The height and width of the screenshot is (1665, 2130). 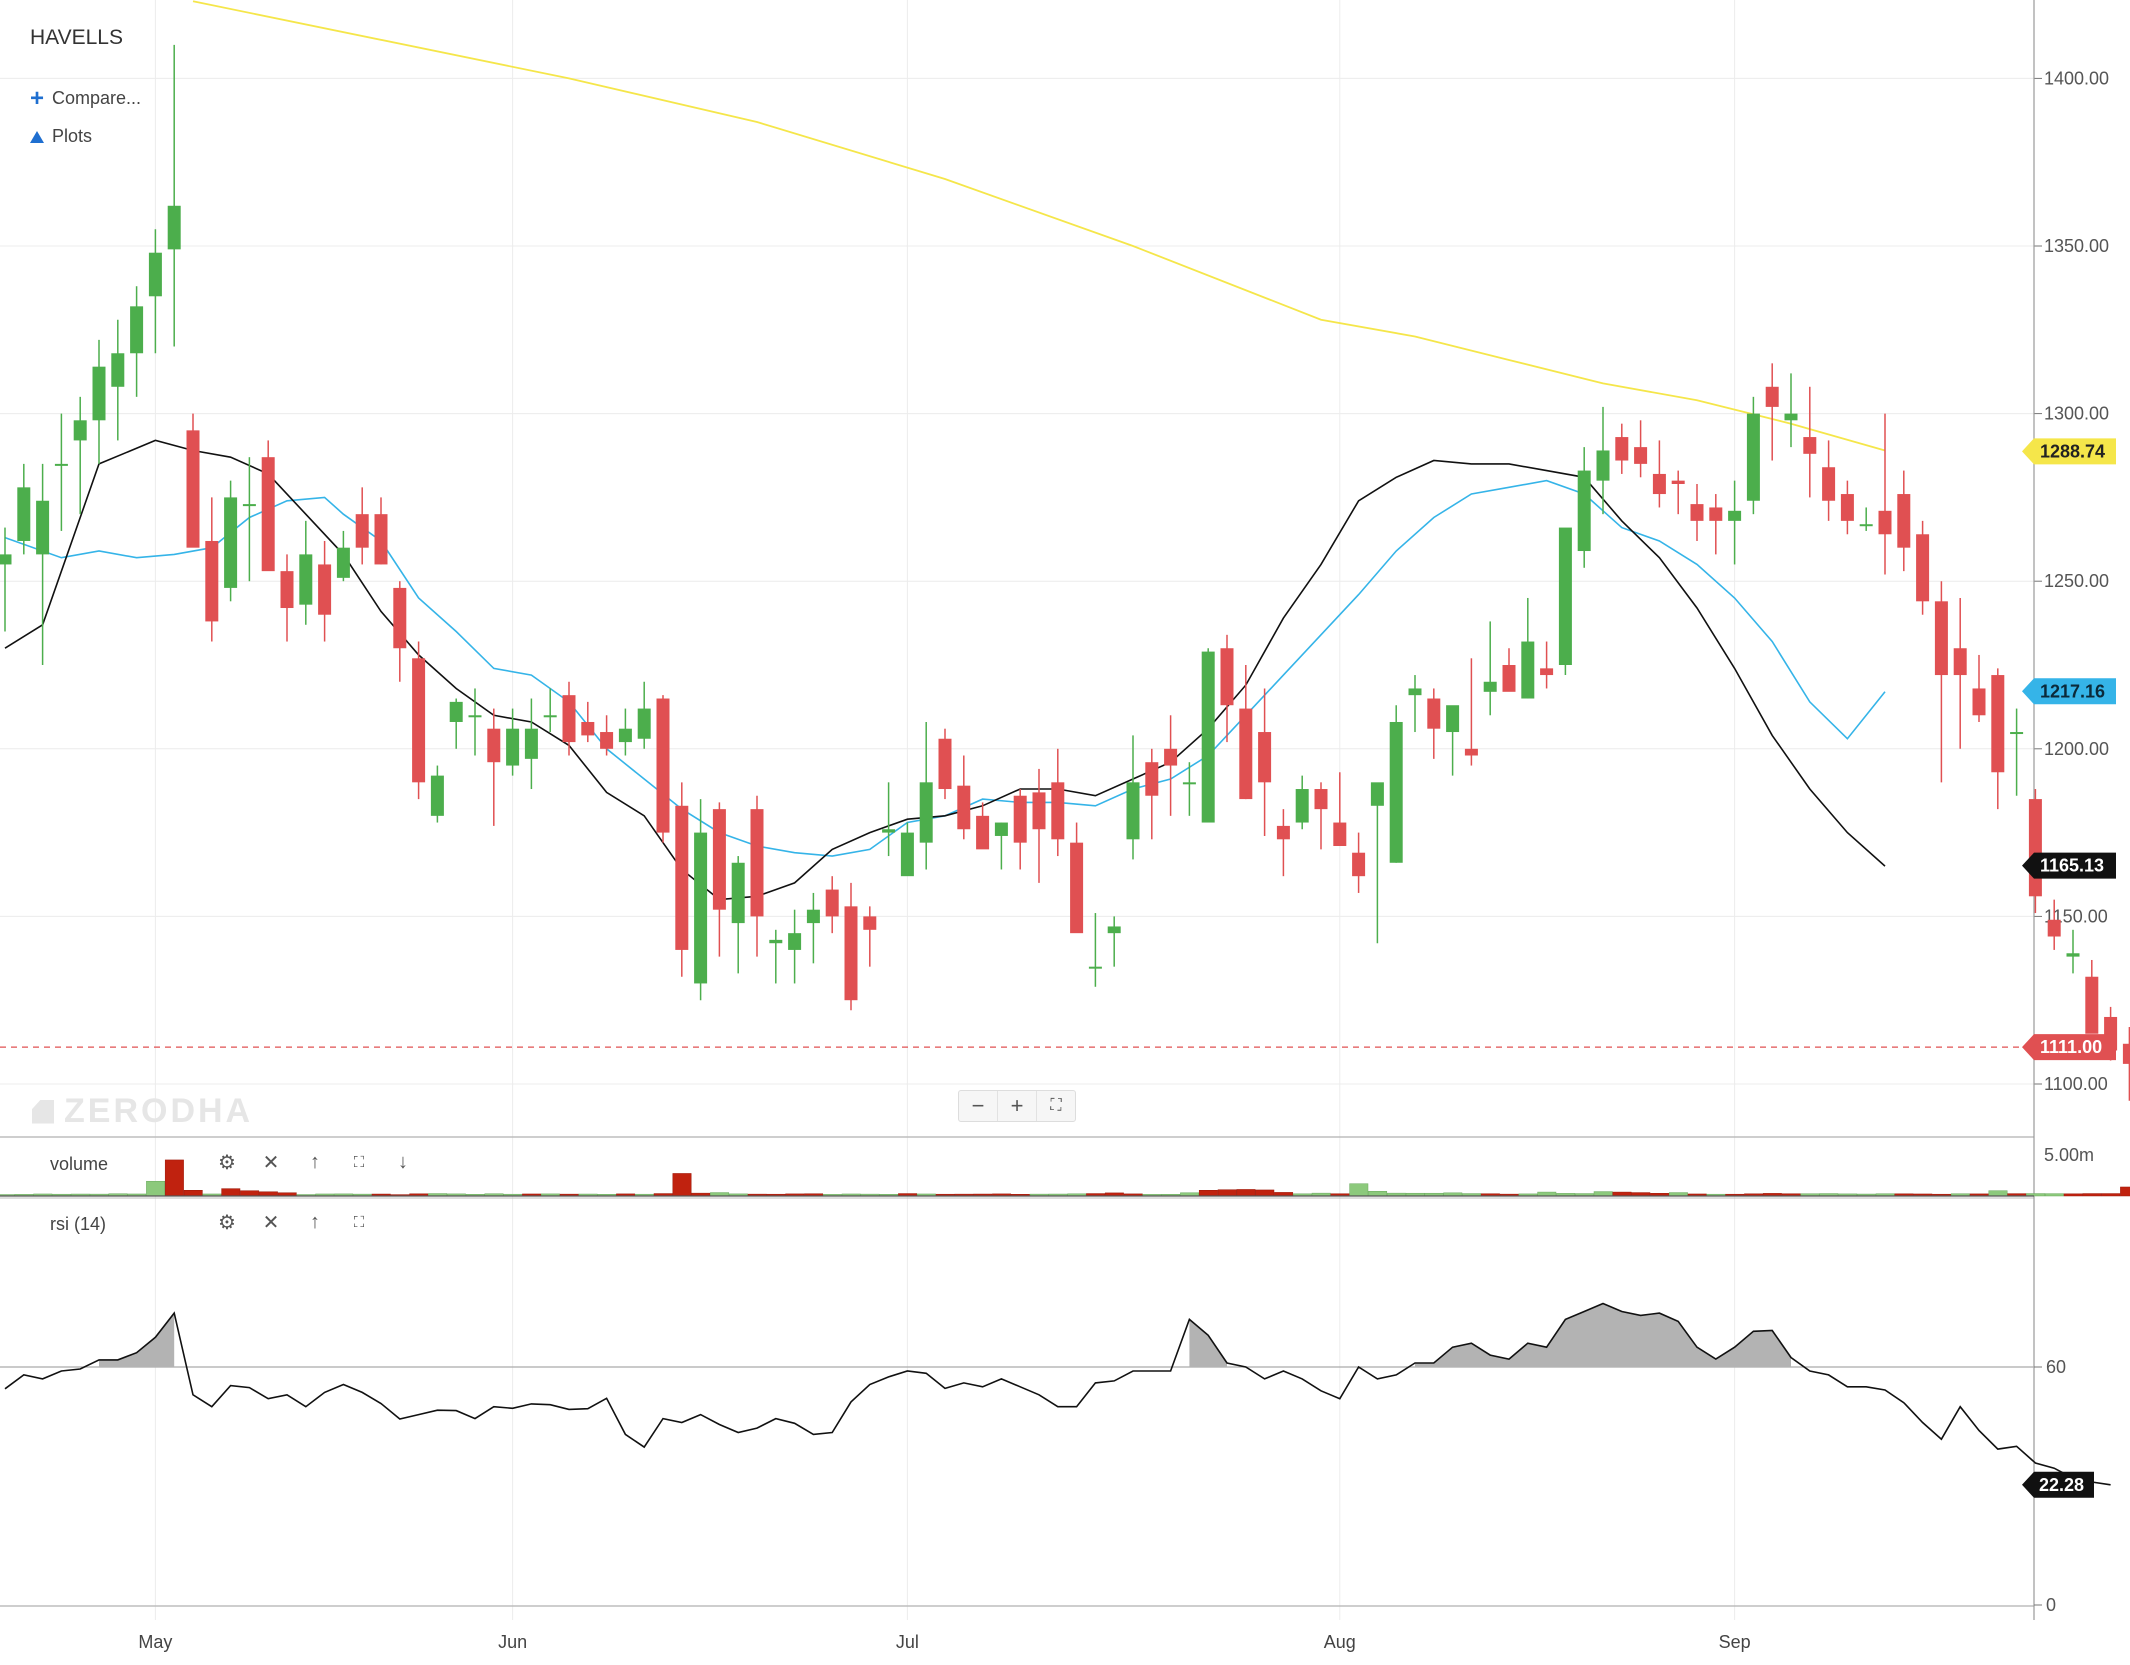 What do you see at coordinates (271, 1163) in the screenshot?
I see `volume-close-icon: ✕` at bounding box center [271, 1163].